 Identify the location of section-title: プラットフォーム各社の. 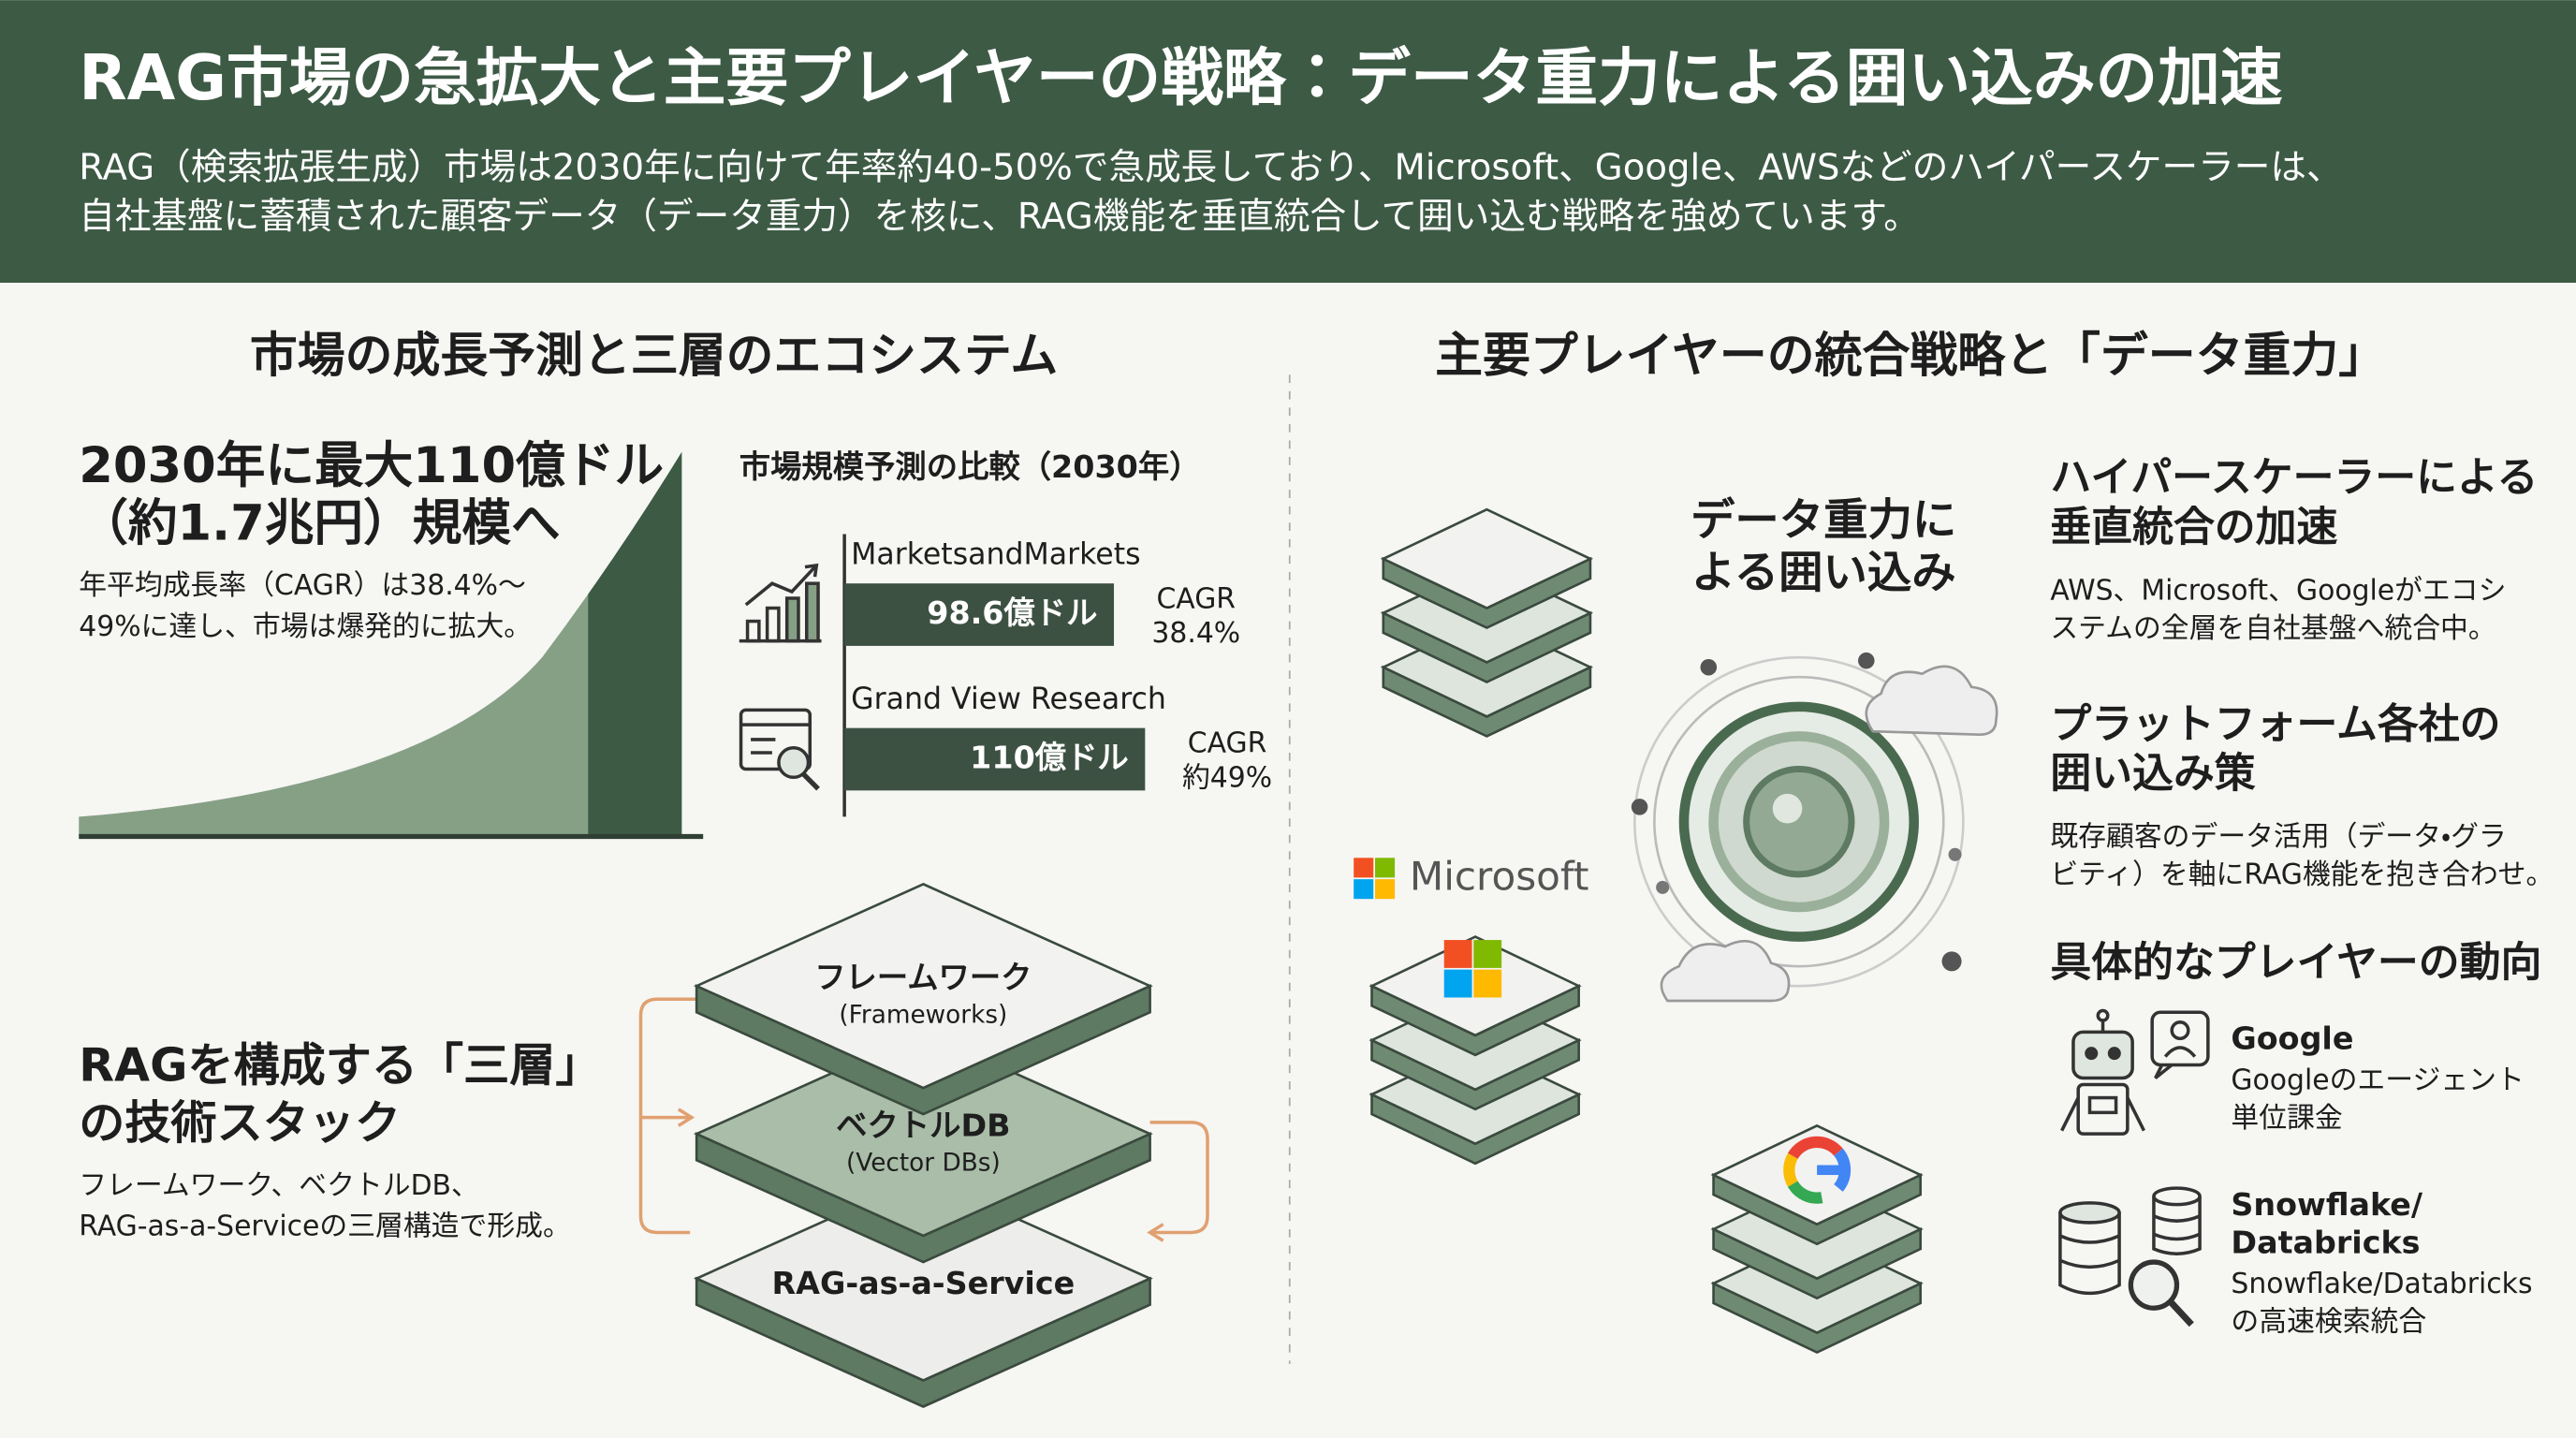
(2275, 724).